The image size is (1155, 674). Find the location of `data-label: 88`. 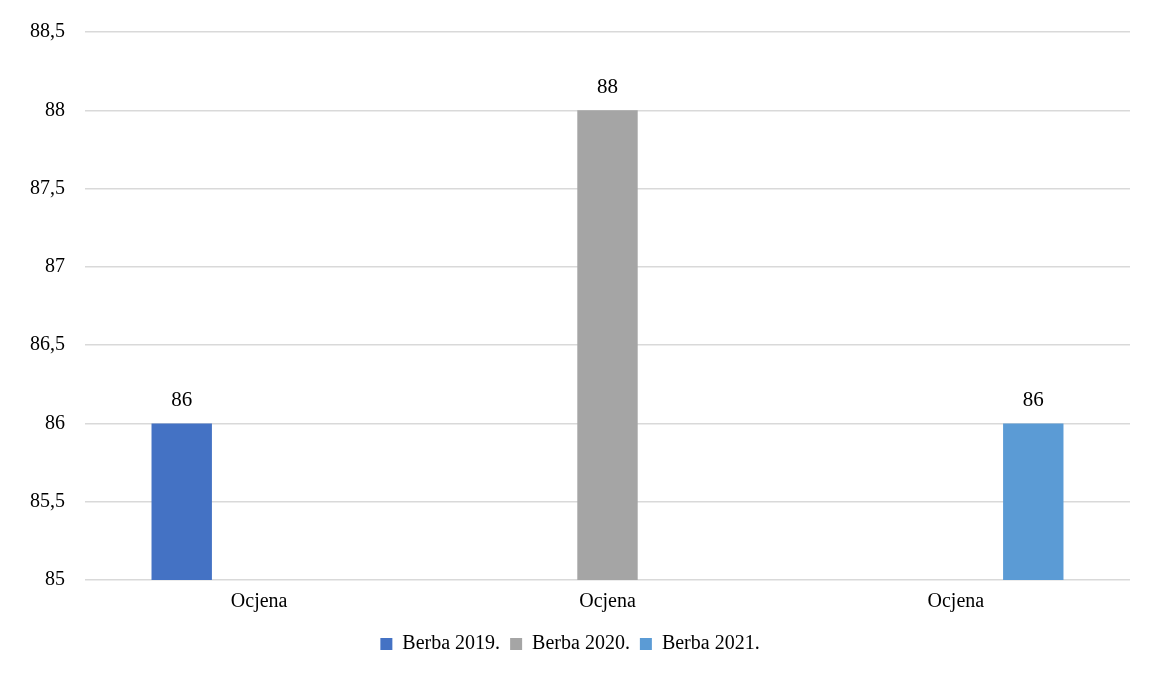

data-label: 88 is located at coordinates (607, 86).